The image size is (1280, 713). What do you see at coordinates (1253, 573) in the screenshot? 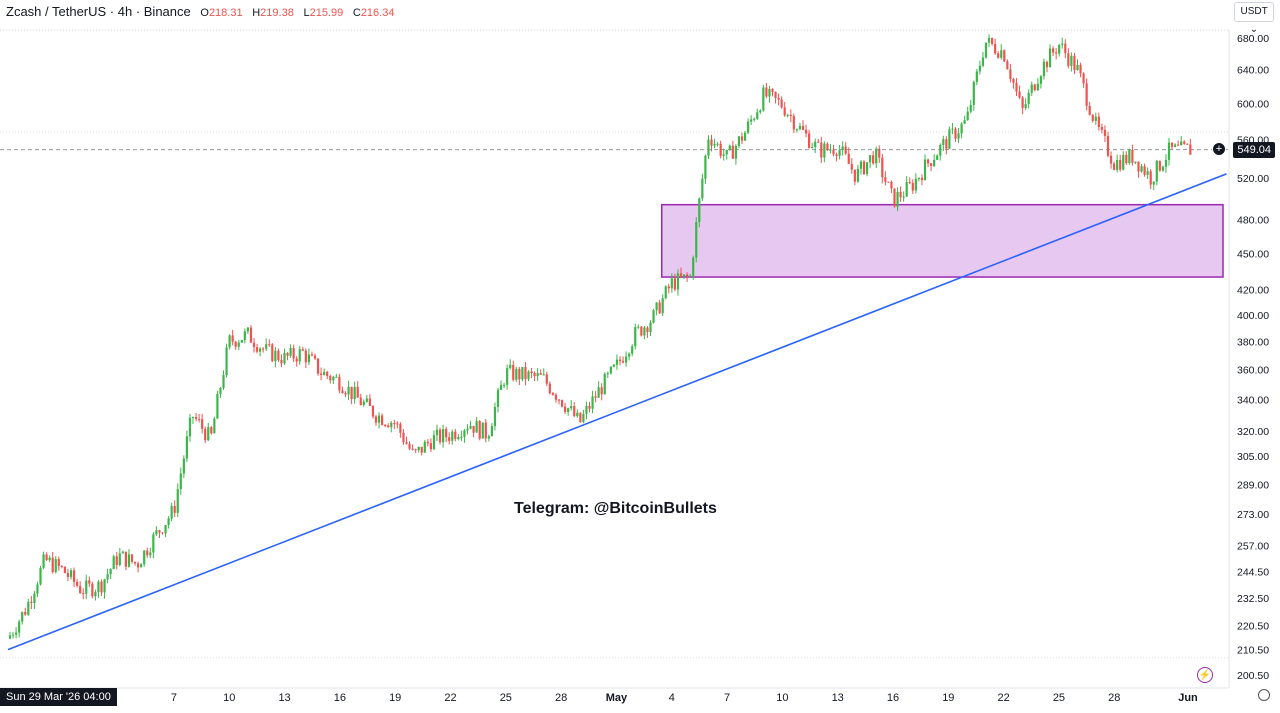
I see `y-tick-label: 244.50` at bounding box center [1253, 573].